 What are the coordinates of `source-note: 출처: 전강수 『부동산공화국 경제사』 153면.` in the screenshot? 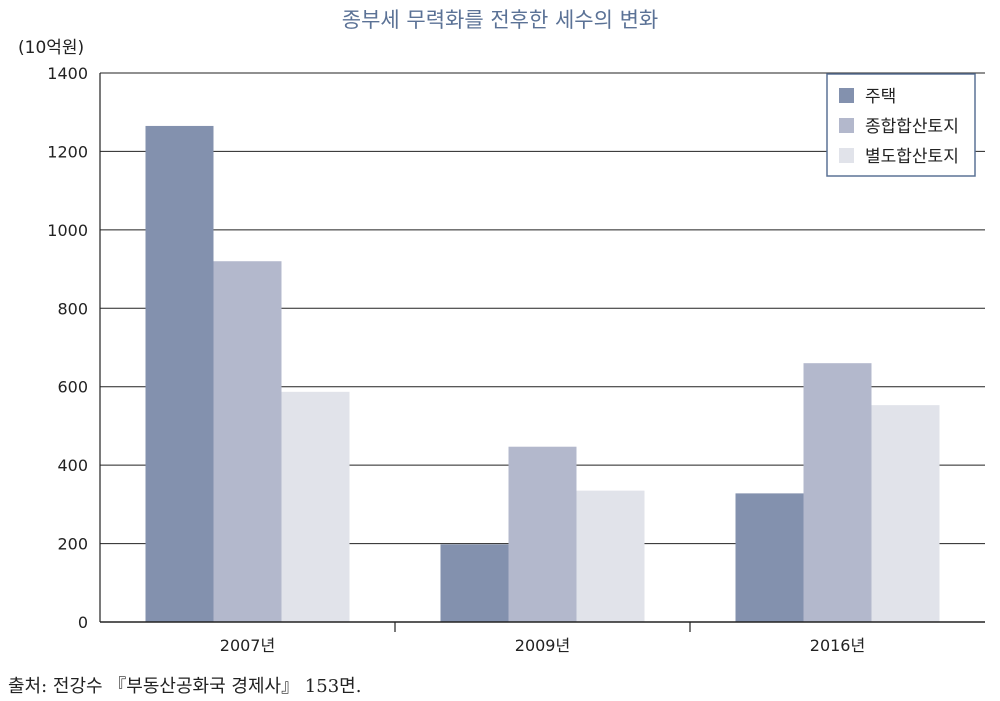 It's located at (185, 686).